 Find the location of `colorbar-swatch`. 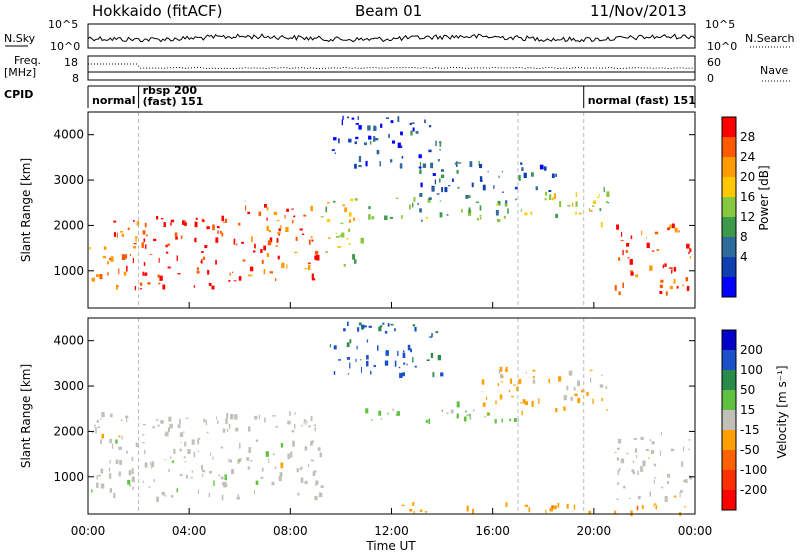

colorbar-swatch is located at coordinates (729, 440).